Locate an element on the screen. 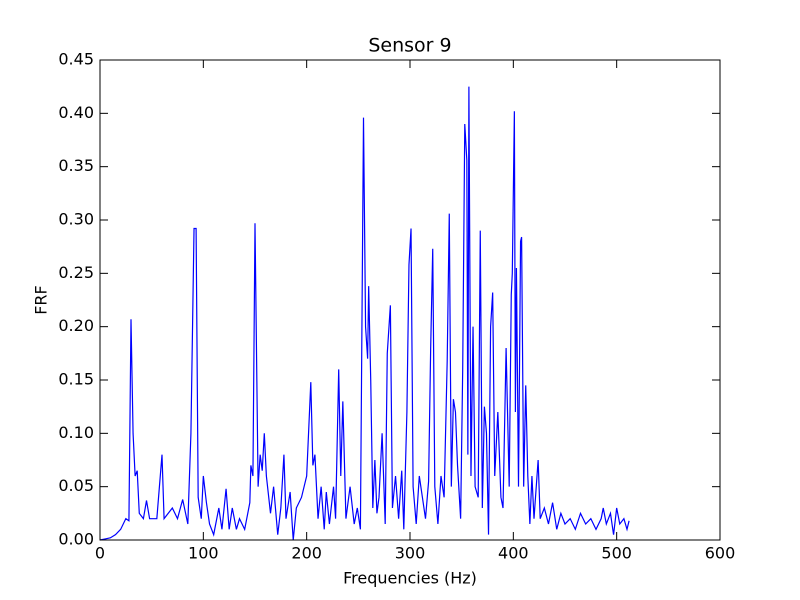  y-tick-label: 0.10 is located at coordinates (76, 432).